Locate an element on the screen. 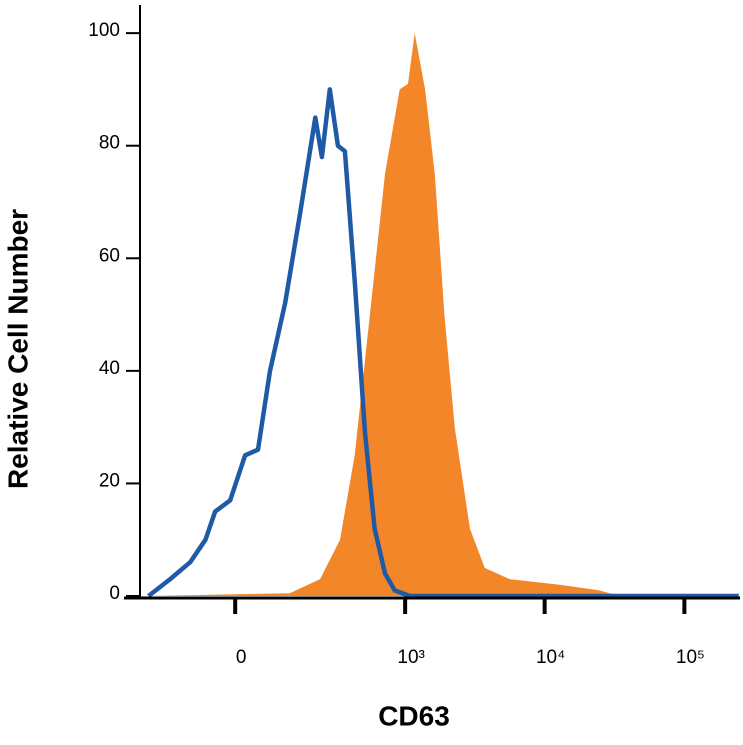 The image size is (743, 745). x-tick-label: 0 is located at coordinates (241, 657).